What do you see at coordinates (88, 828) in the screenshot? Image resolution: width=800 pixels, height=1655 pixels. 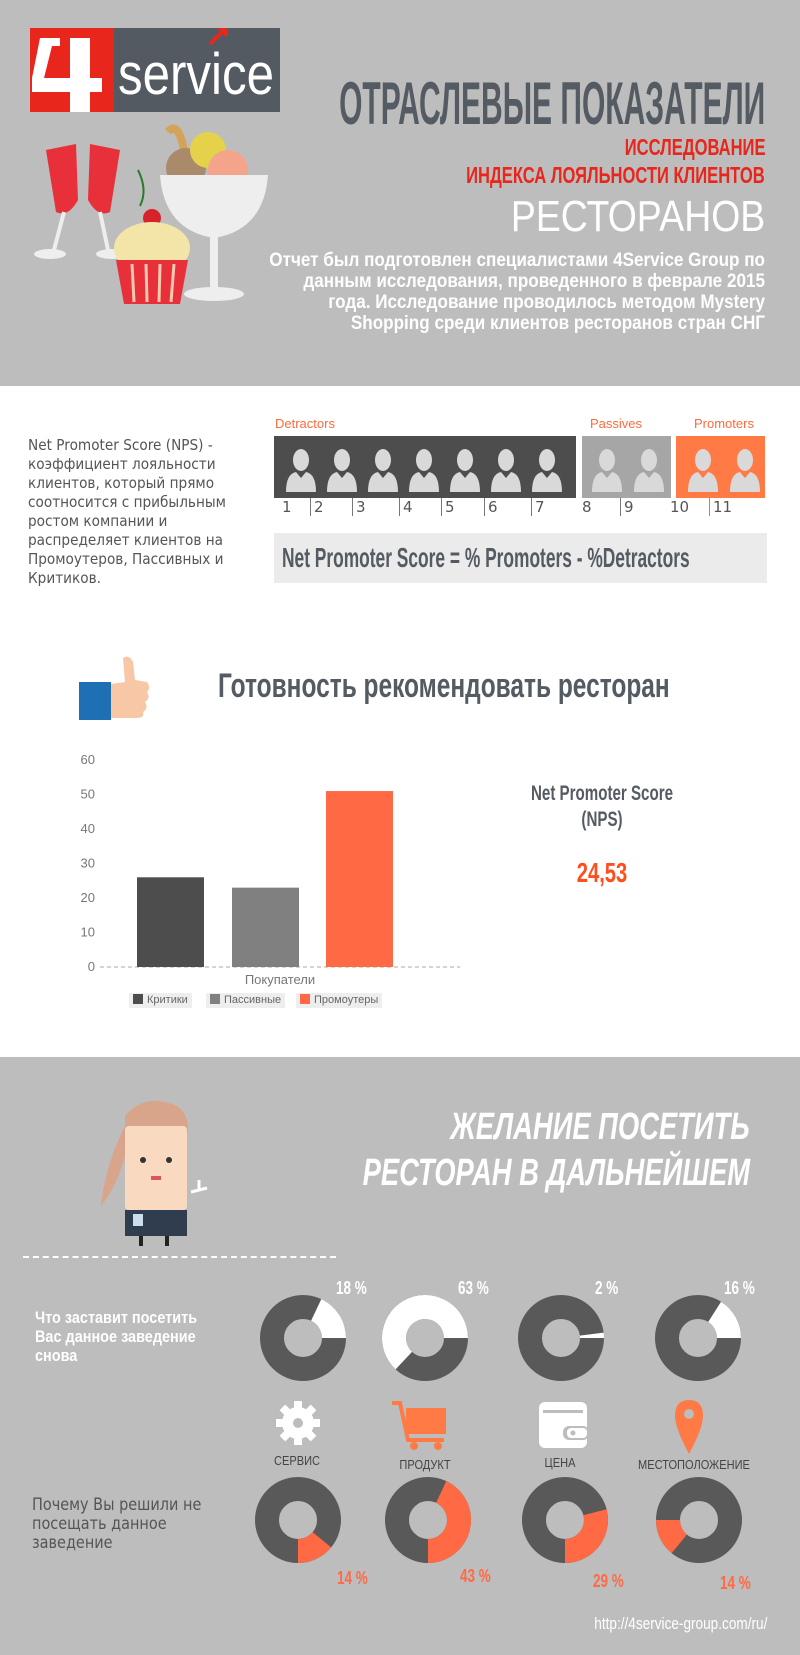 I see `y-tick-label: 40` at bounding box center [88, 828].